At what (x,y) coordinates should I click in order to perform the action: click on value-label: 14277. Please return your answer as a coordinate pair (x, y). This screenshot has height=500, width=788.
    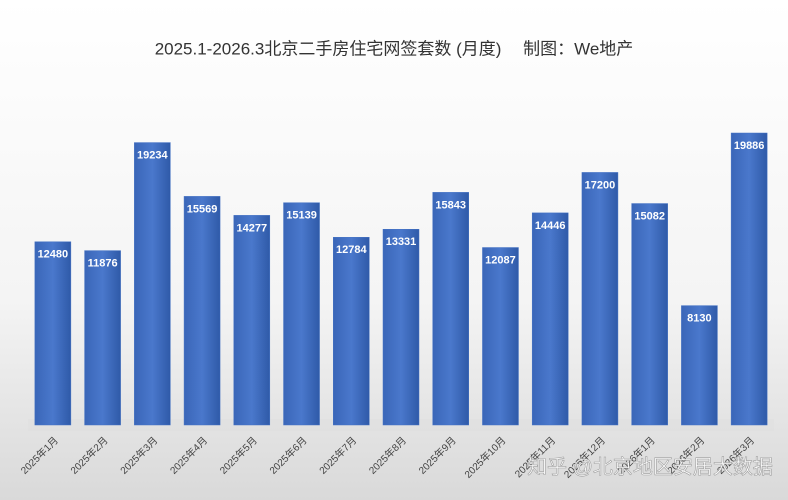
    Looking at the image, I should click on (252, 228).